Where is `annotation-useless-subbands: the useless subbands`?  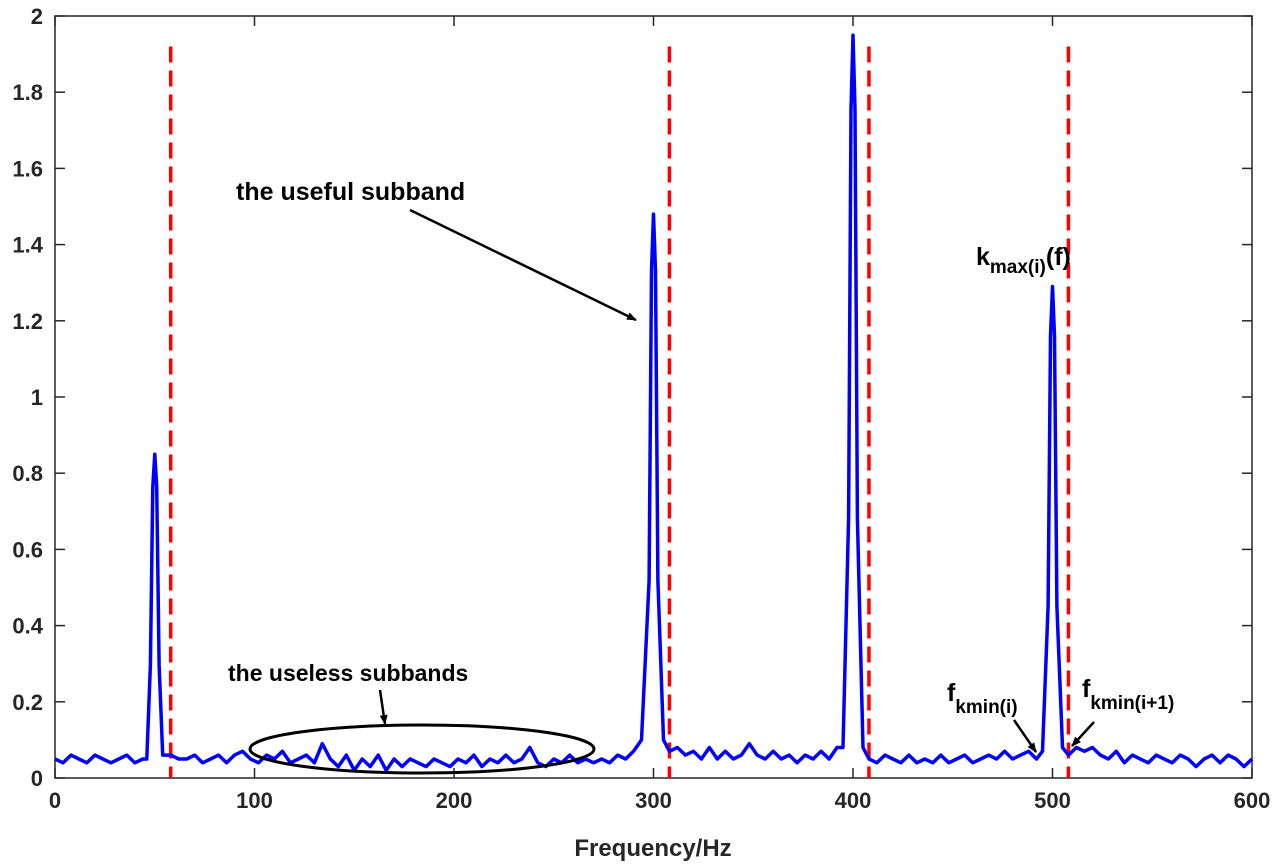
annotation-useless-subbands: the useless subbands is located at coordinates (348, 673).